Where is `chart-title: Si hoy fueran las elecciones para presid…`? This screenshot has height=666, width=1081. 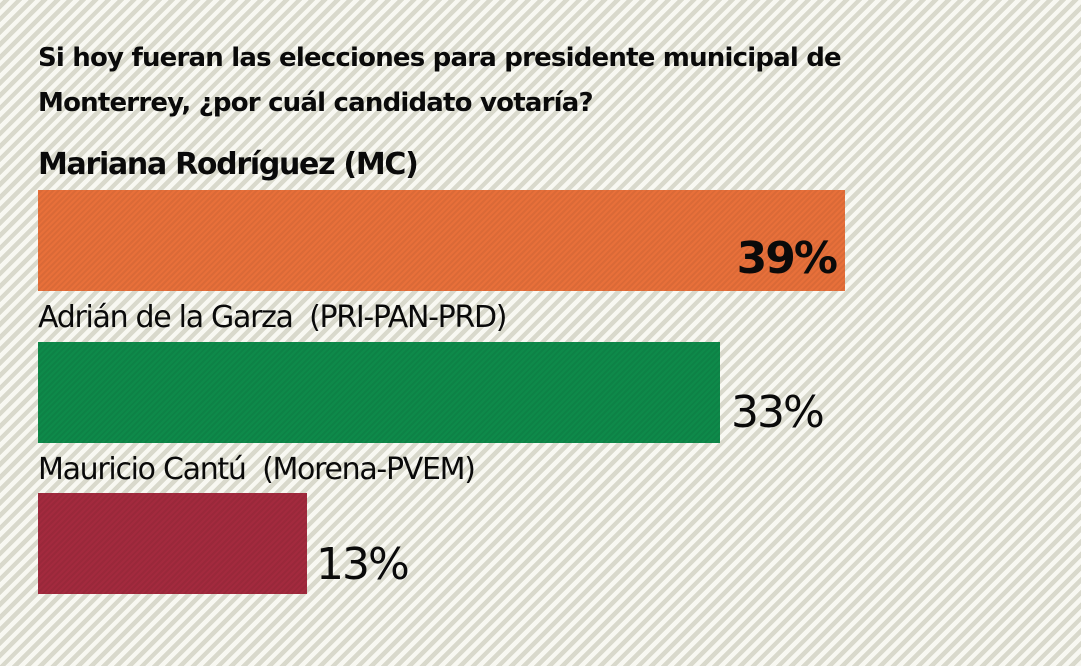 chart-title: Si hoy fueran las elecciones para presid… is located at coordinates (440, 80).